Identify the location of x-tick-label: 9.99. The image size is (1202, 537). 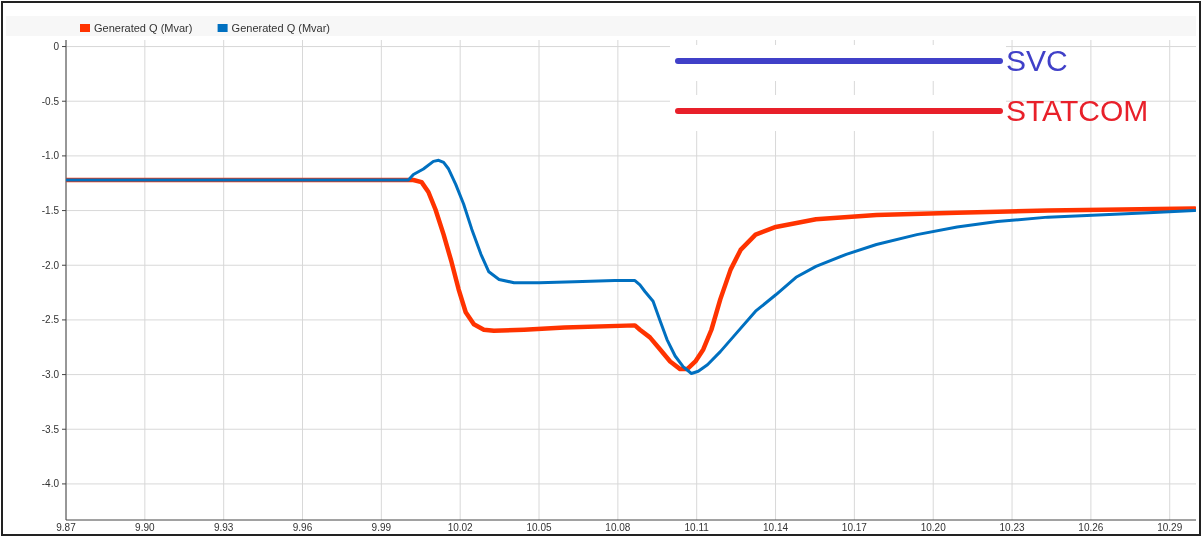
(381, 527).